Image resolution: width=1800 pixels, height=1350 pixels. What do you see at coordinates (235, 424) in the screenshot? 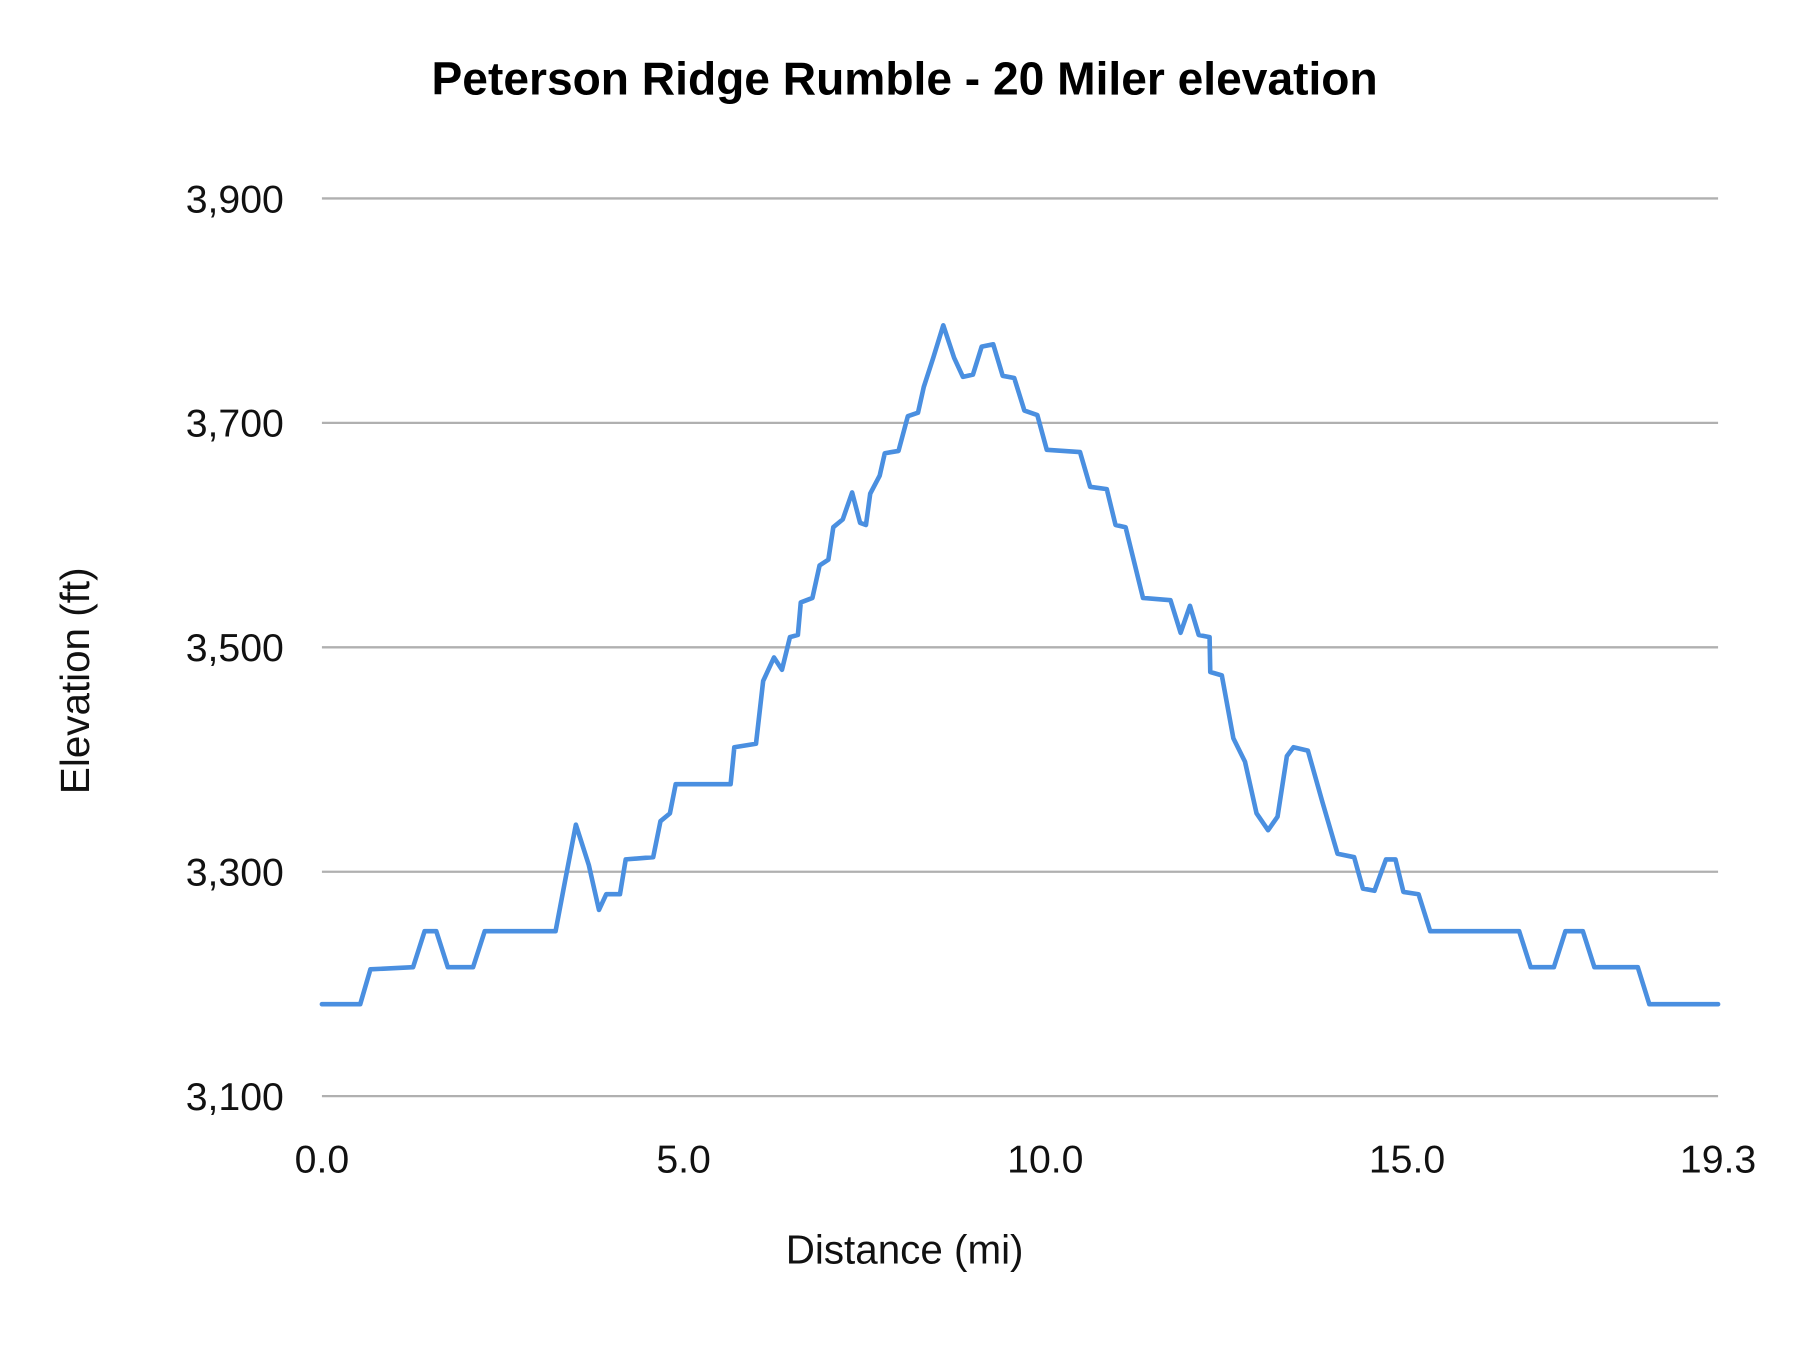
I see `y-tick-label: 3,700` at bounding box center [235, 424].